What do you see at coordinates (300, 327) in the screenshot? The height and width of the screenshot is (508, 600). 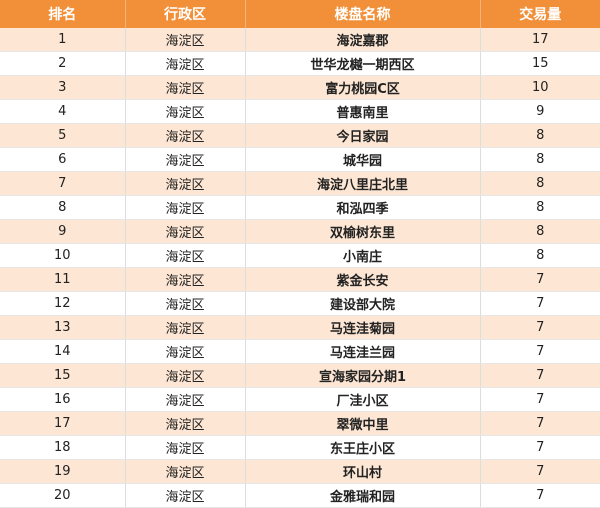 I see `table-row: 13 海淀区 马连洼菊园 7` at bounding box center [300, 327].